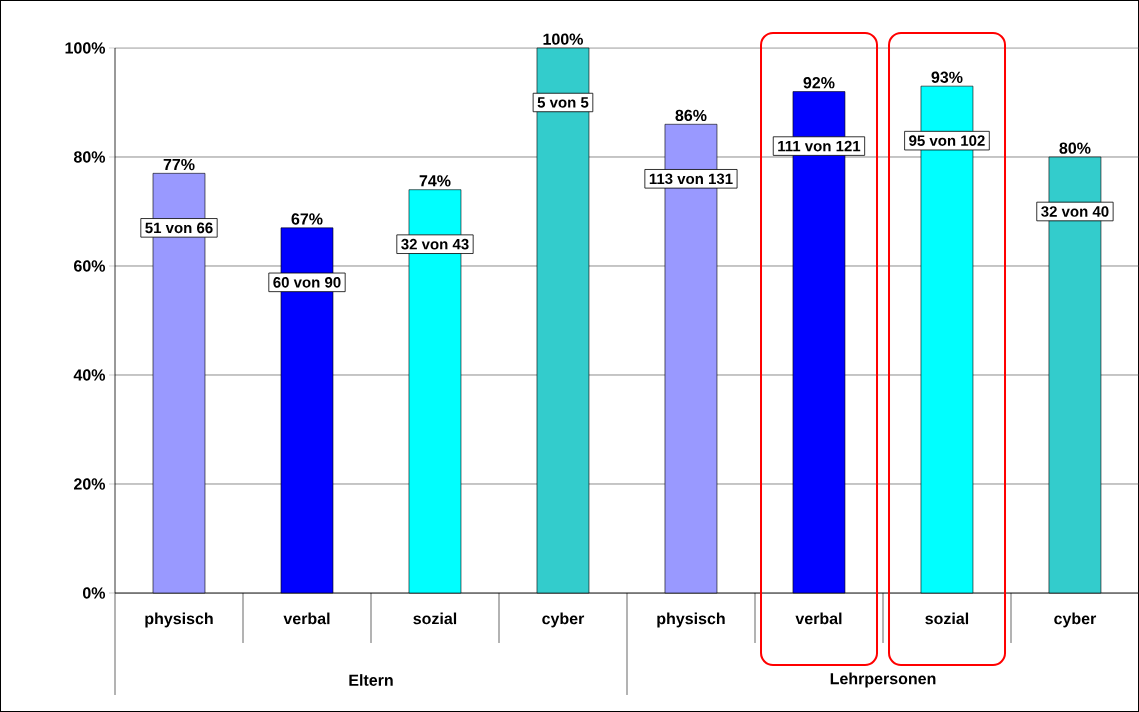  I want to click on y-tick-label: 100%, so click(85, 48).